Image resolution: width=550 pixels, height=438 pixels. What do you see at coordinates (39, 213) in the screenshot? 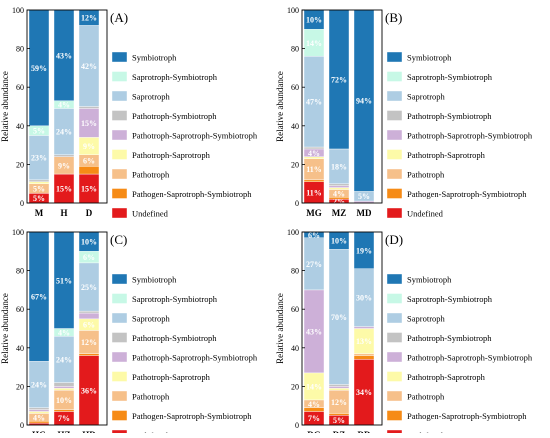
I see `x-tick-label: M` at bounding box center [39, 213].